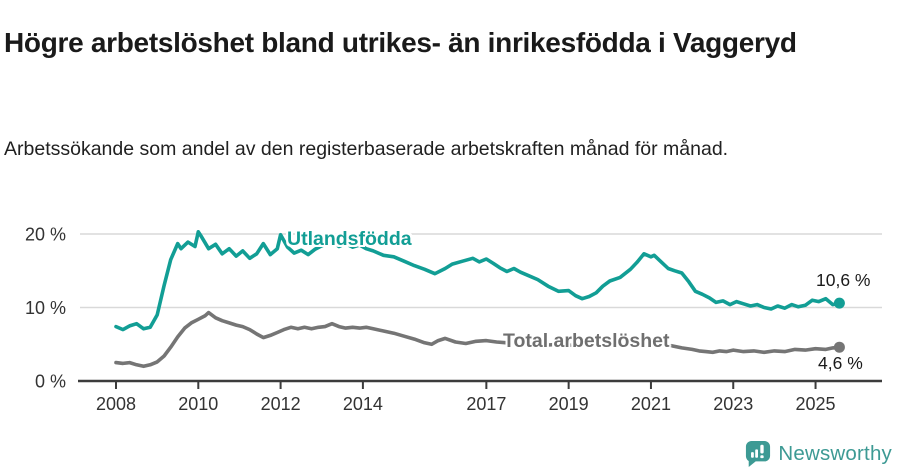  I want to click on x-tick-label: 2012, so click(281, 404).